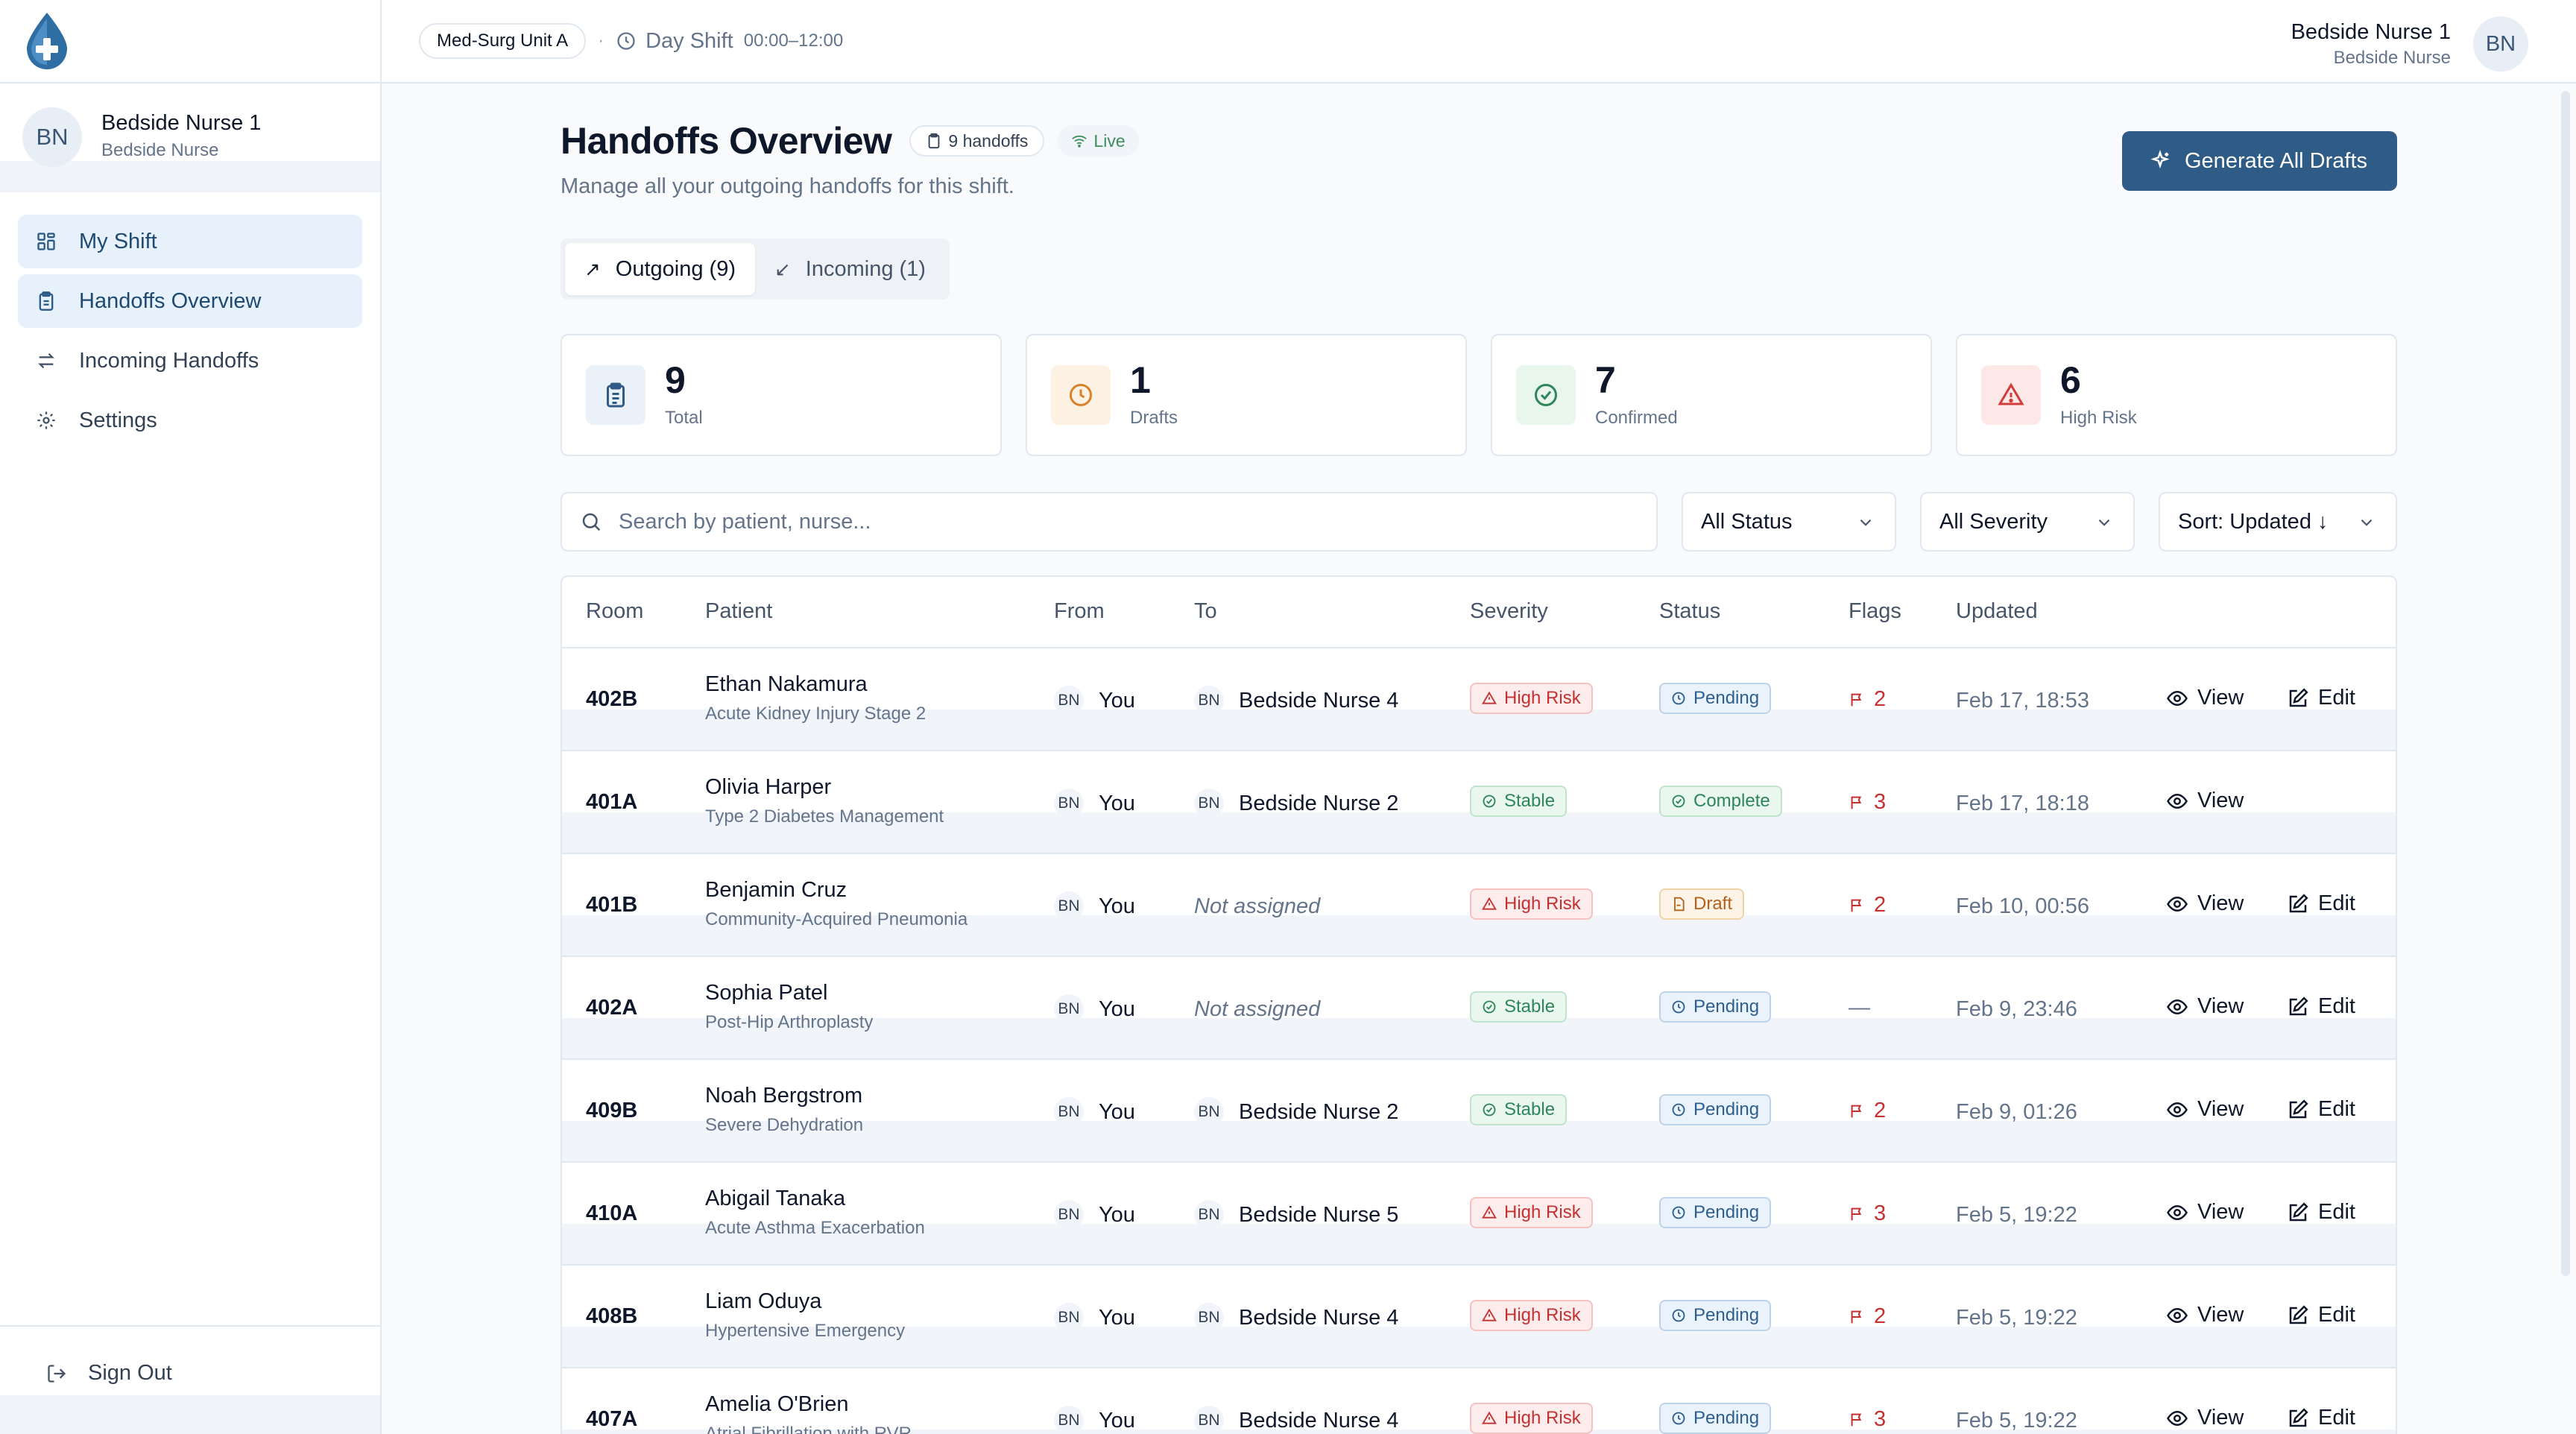 This screenshot has width=2576, height=1434. What do you see at coordinates (190, 138) in the screenshot?
I see `sidebar-user: BN Bedside Nurse 1 Bedside Nurse` at bounding box center [190, 138].